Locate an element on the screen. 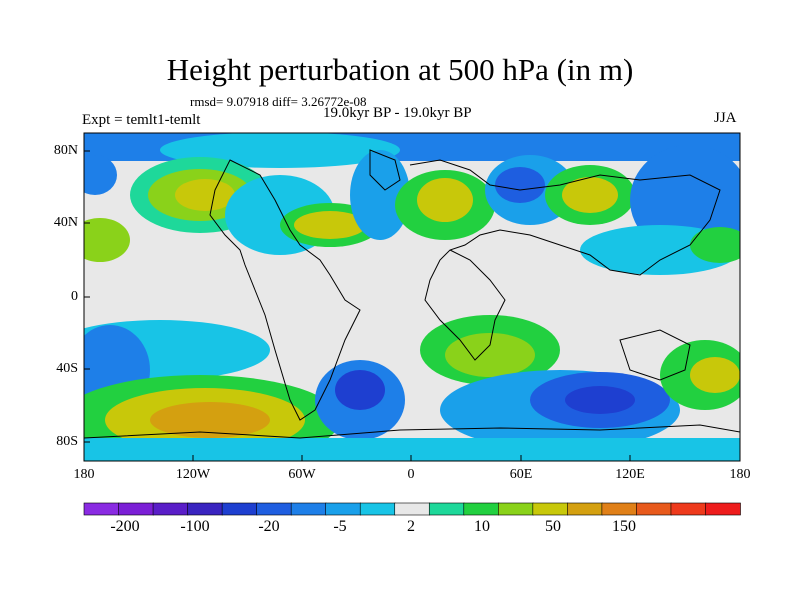 This screenshot has width=800, height=600. spac-shallow is located at coordinates (177, 350).